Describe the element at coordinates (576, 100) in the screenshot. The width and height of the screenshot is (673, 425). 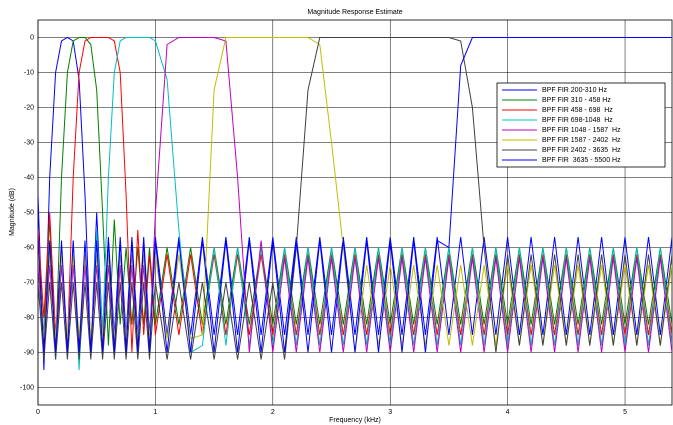
I see `legend-label: BPF FIR 310 - 458 Hz` at that location.